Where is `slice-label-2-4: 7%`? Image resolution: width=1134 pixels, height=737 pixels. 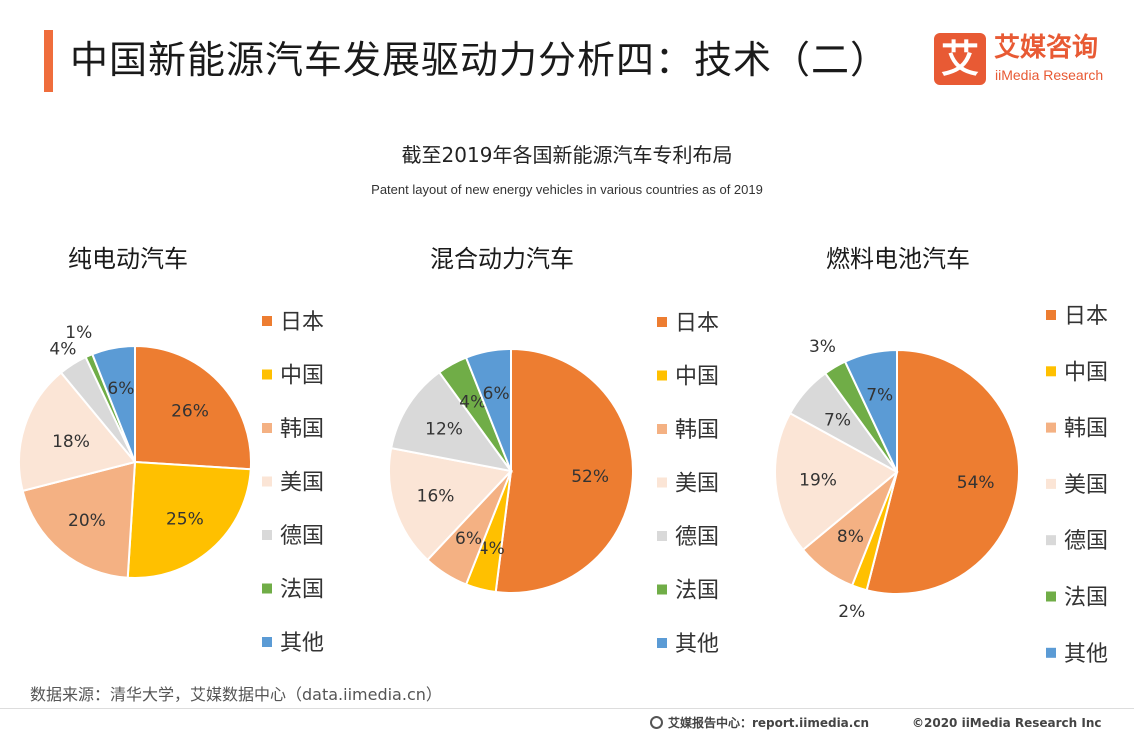
slice-label-2-4: 7% is located at coordinates (837, 421).